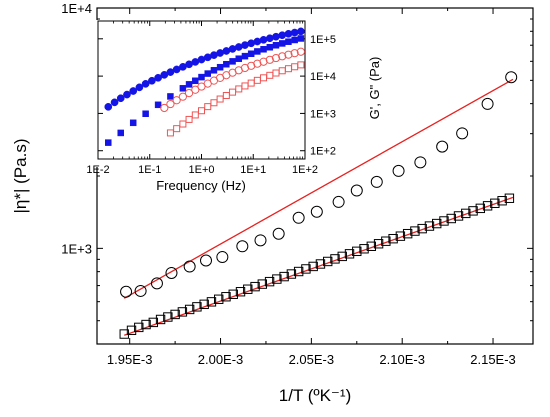 The image size is (550, 417). What do you see at coordinates (204, 86) in the screenshot?
I see `inset-plot-data` at bounding box center [204, 86].